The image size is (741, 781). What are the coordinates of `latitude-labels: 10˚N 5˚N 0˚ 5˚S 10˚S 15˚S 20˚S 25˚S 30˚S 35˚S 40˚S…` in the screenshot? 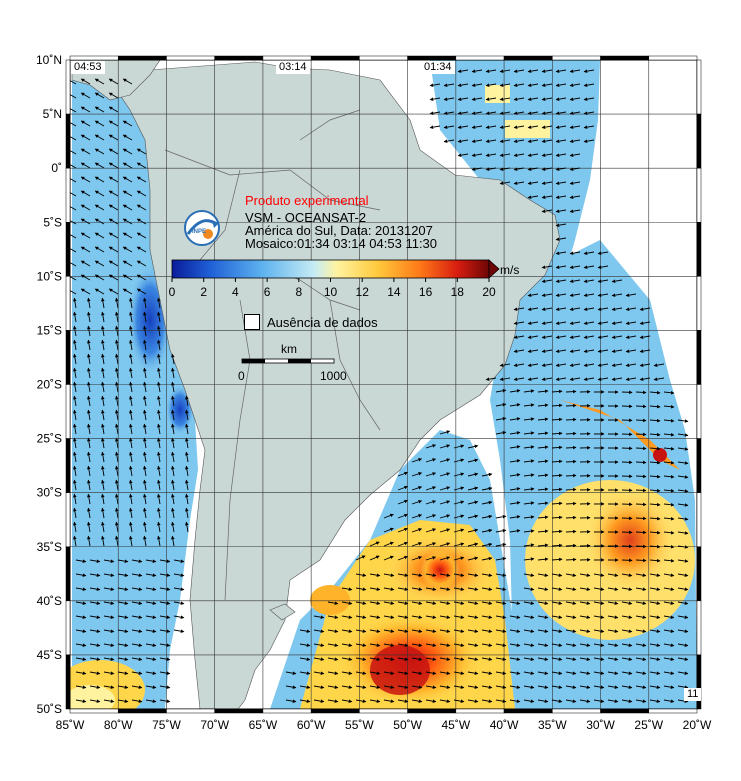 It's located at (49, 384).